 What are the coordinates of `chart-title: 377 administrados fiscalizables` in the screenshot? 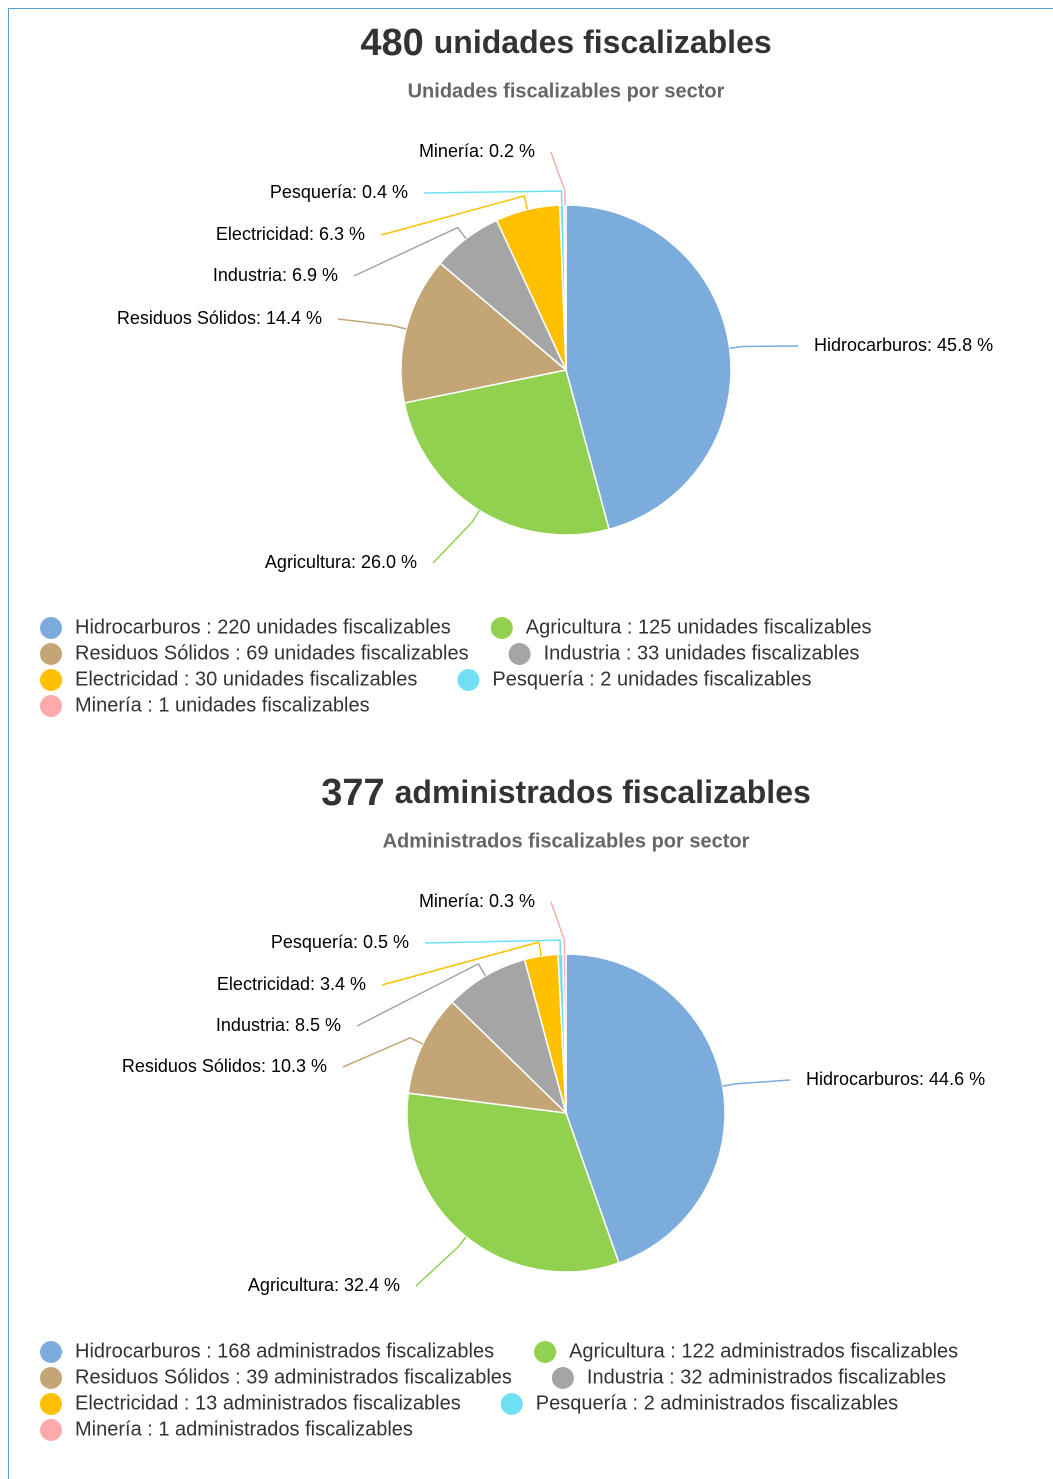 It's located at (566, 793).